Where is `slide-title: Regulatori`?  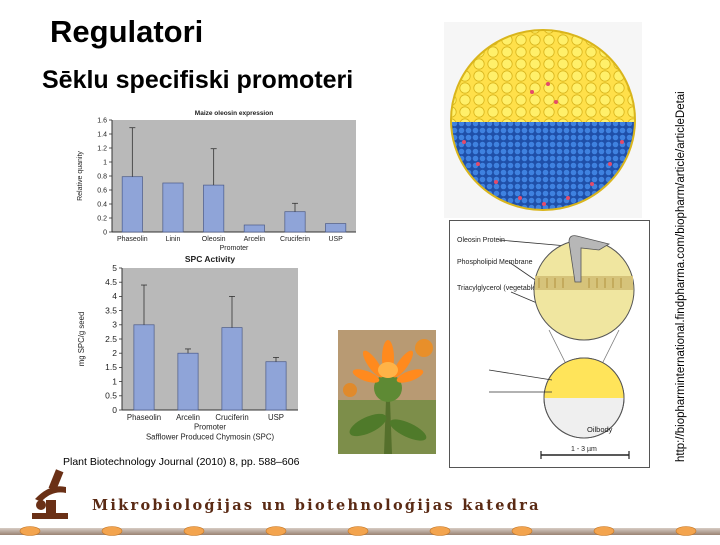
slide-title: Regulatori is located at coordinates (127, 31).